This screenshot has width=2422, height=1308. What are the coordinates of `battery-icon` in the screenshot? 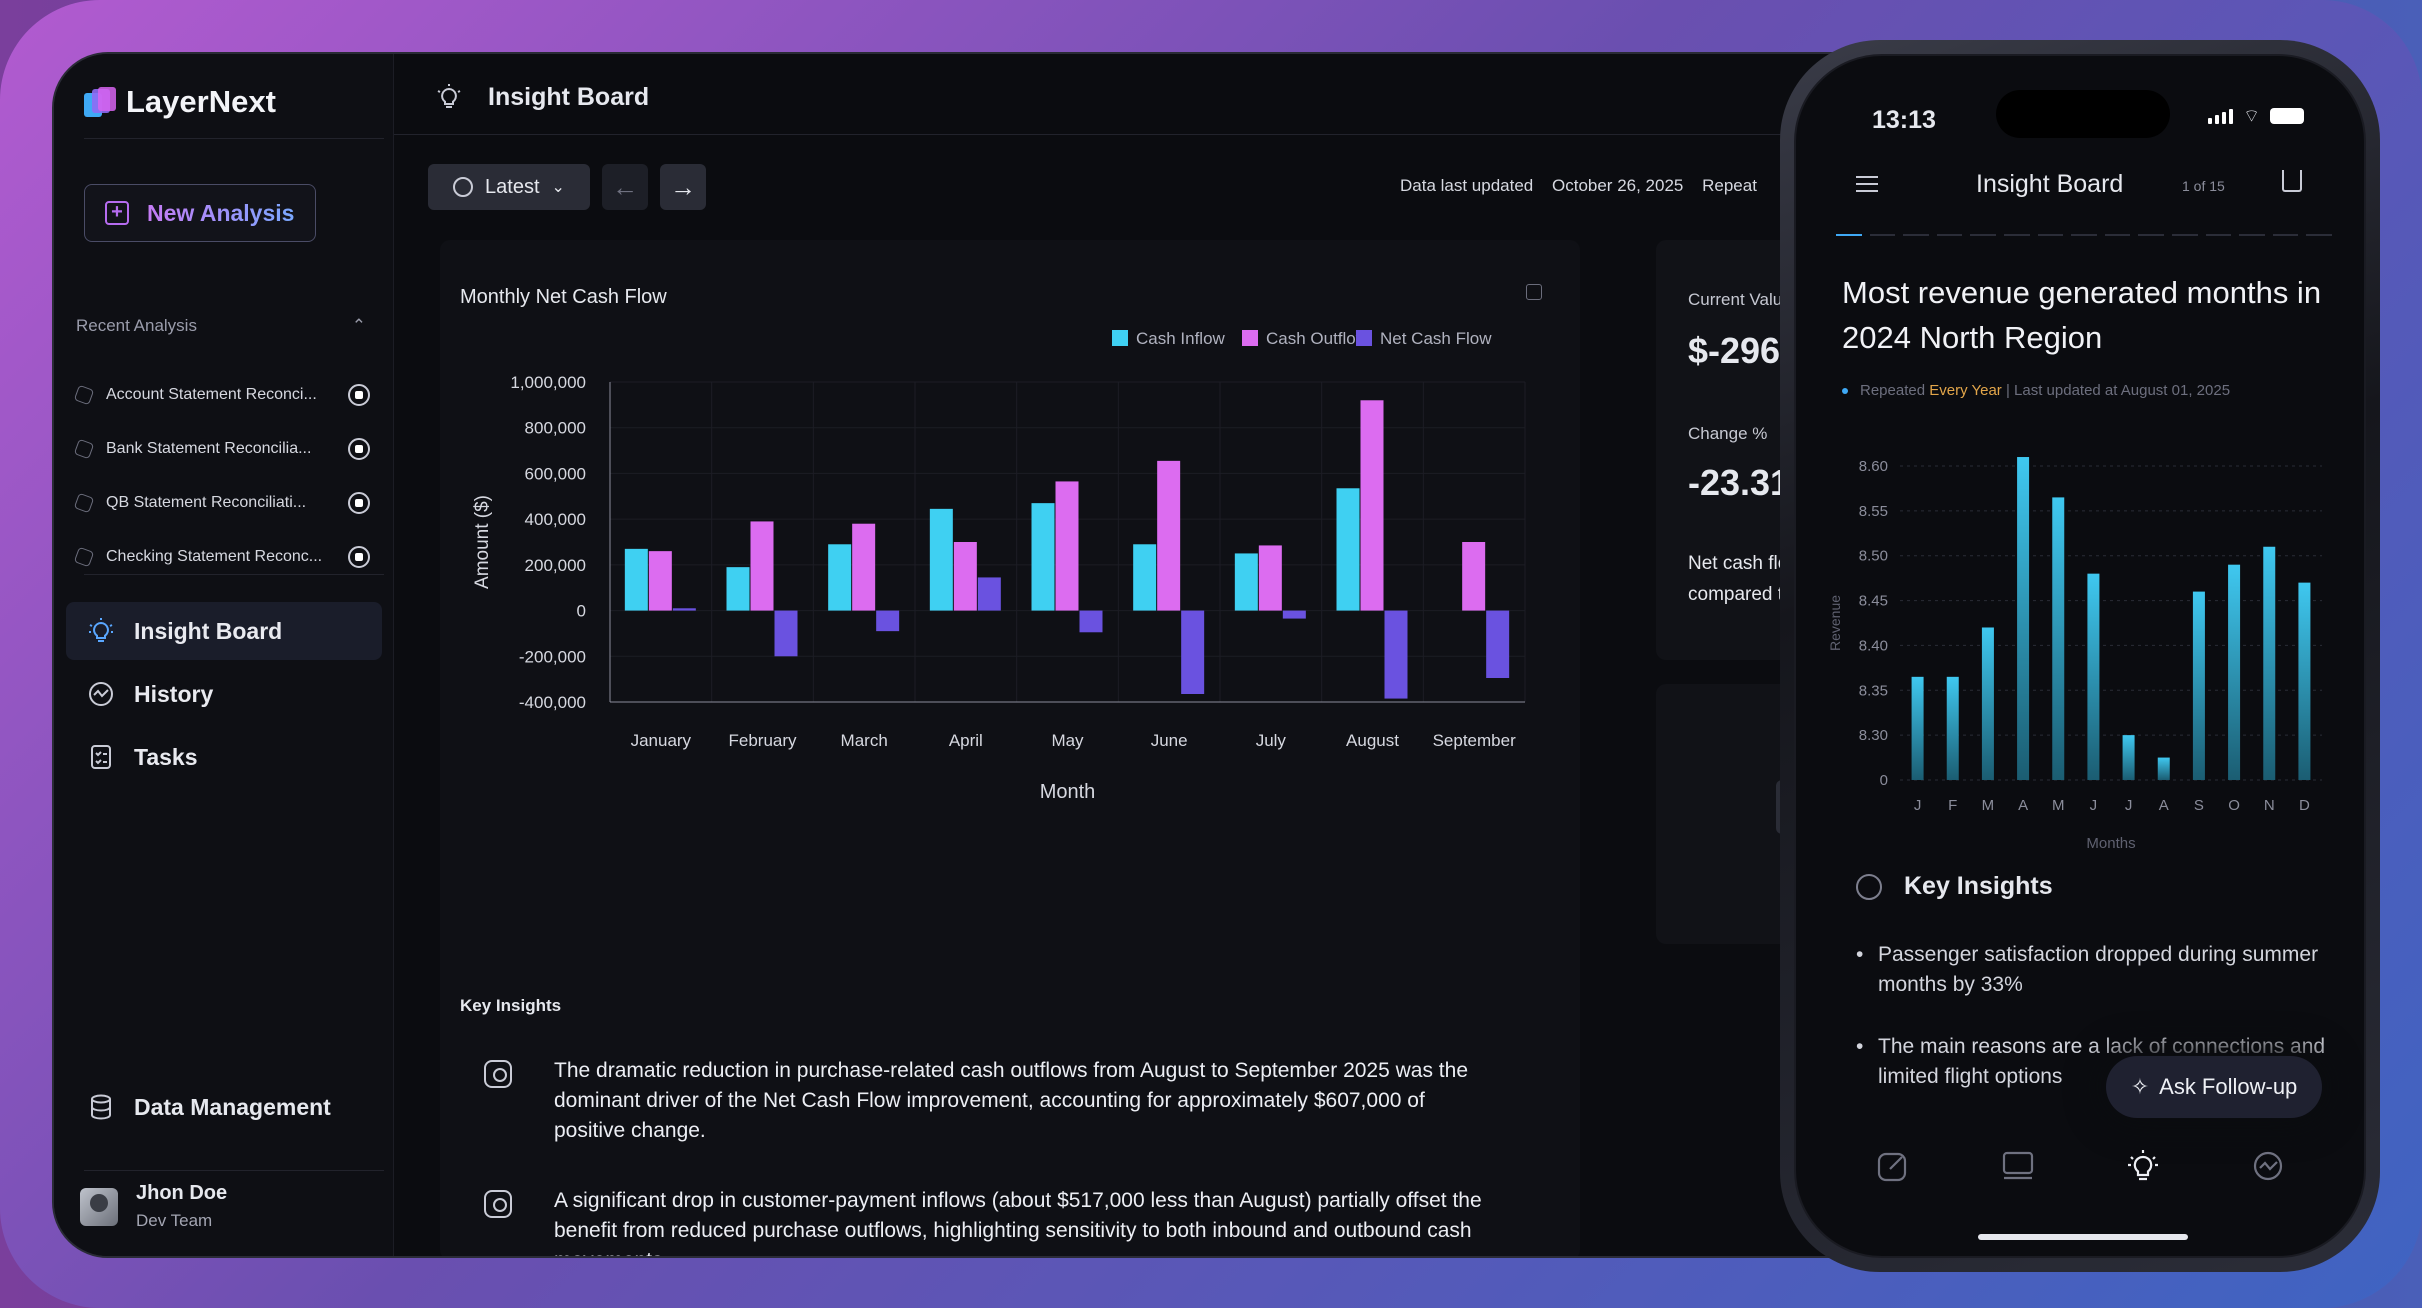 It's located at (2287, 116).